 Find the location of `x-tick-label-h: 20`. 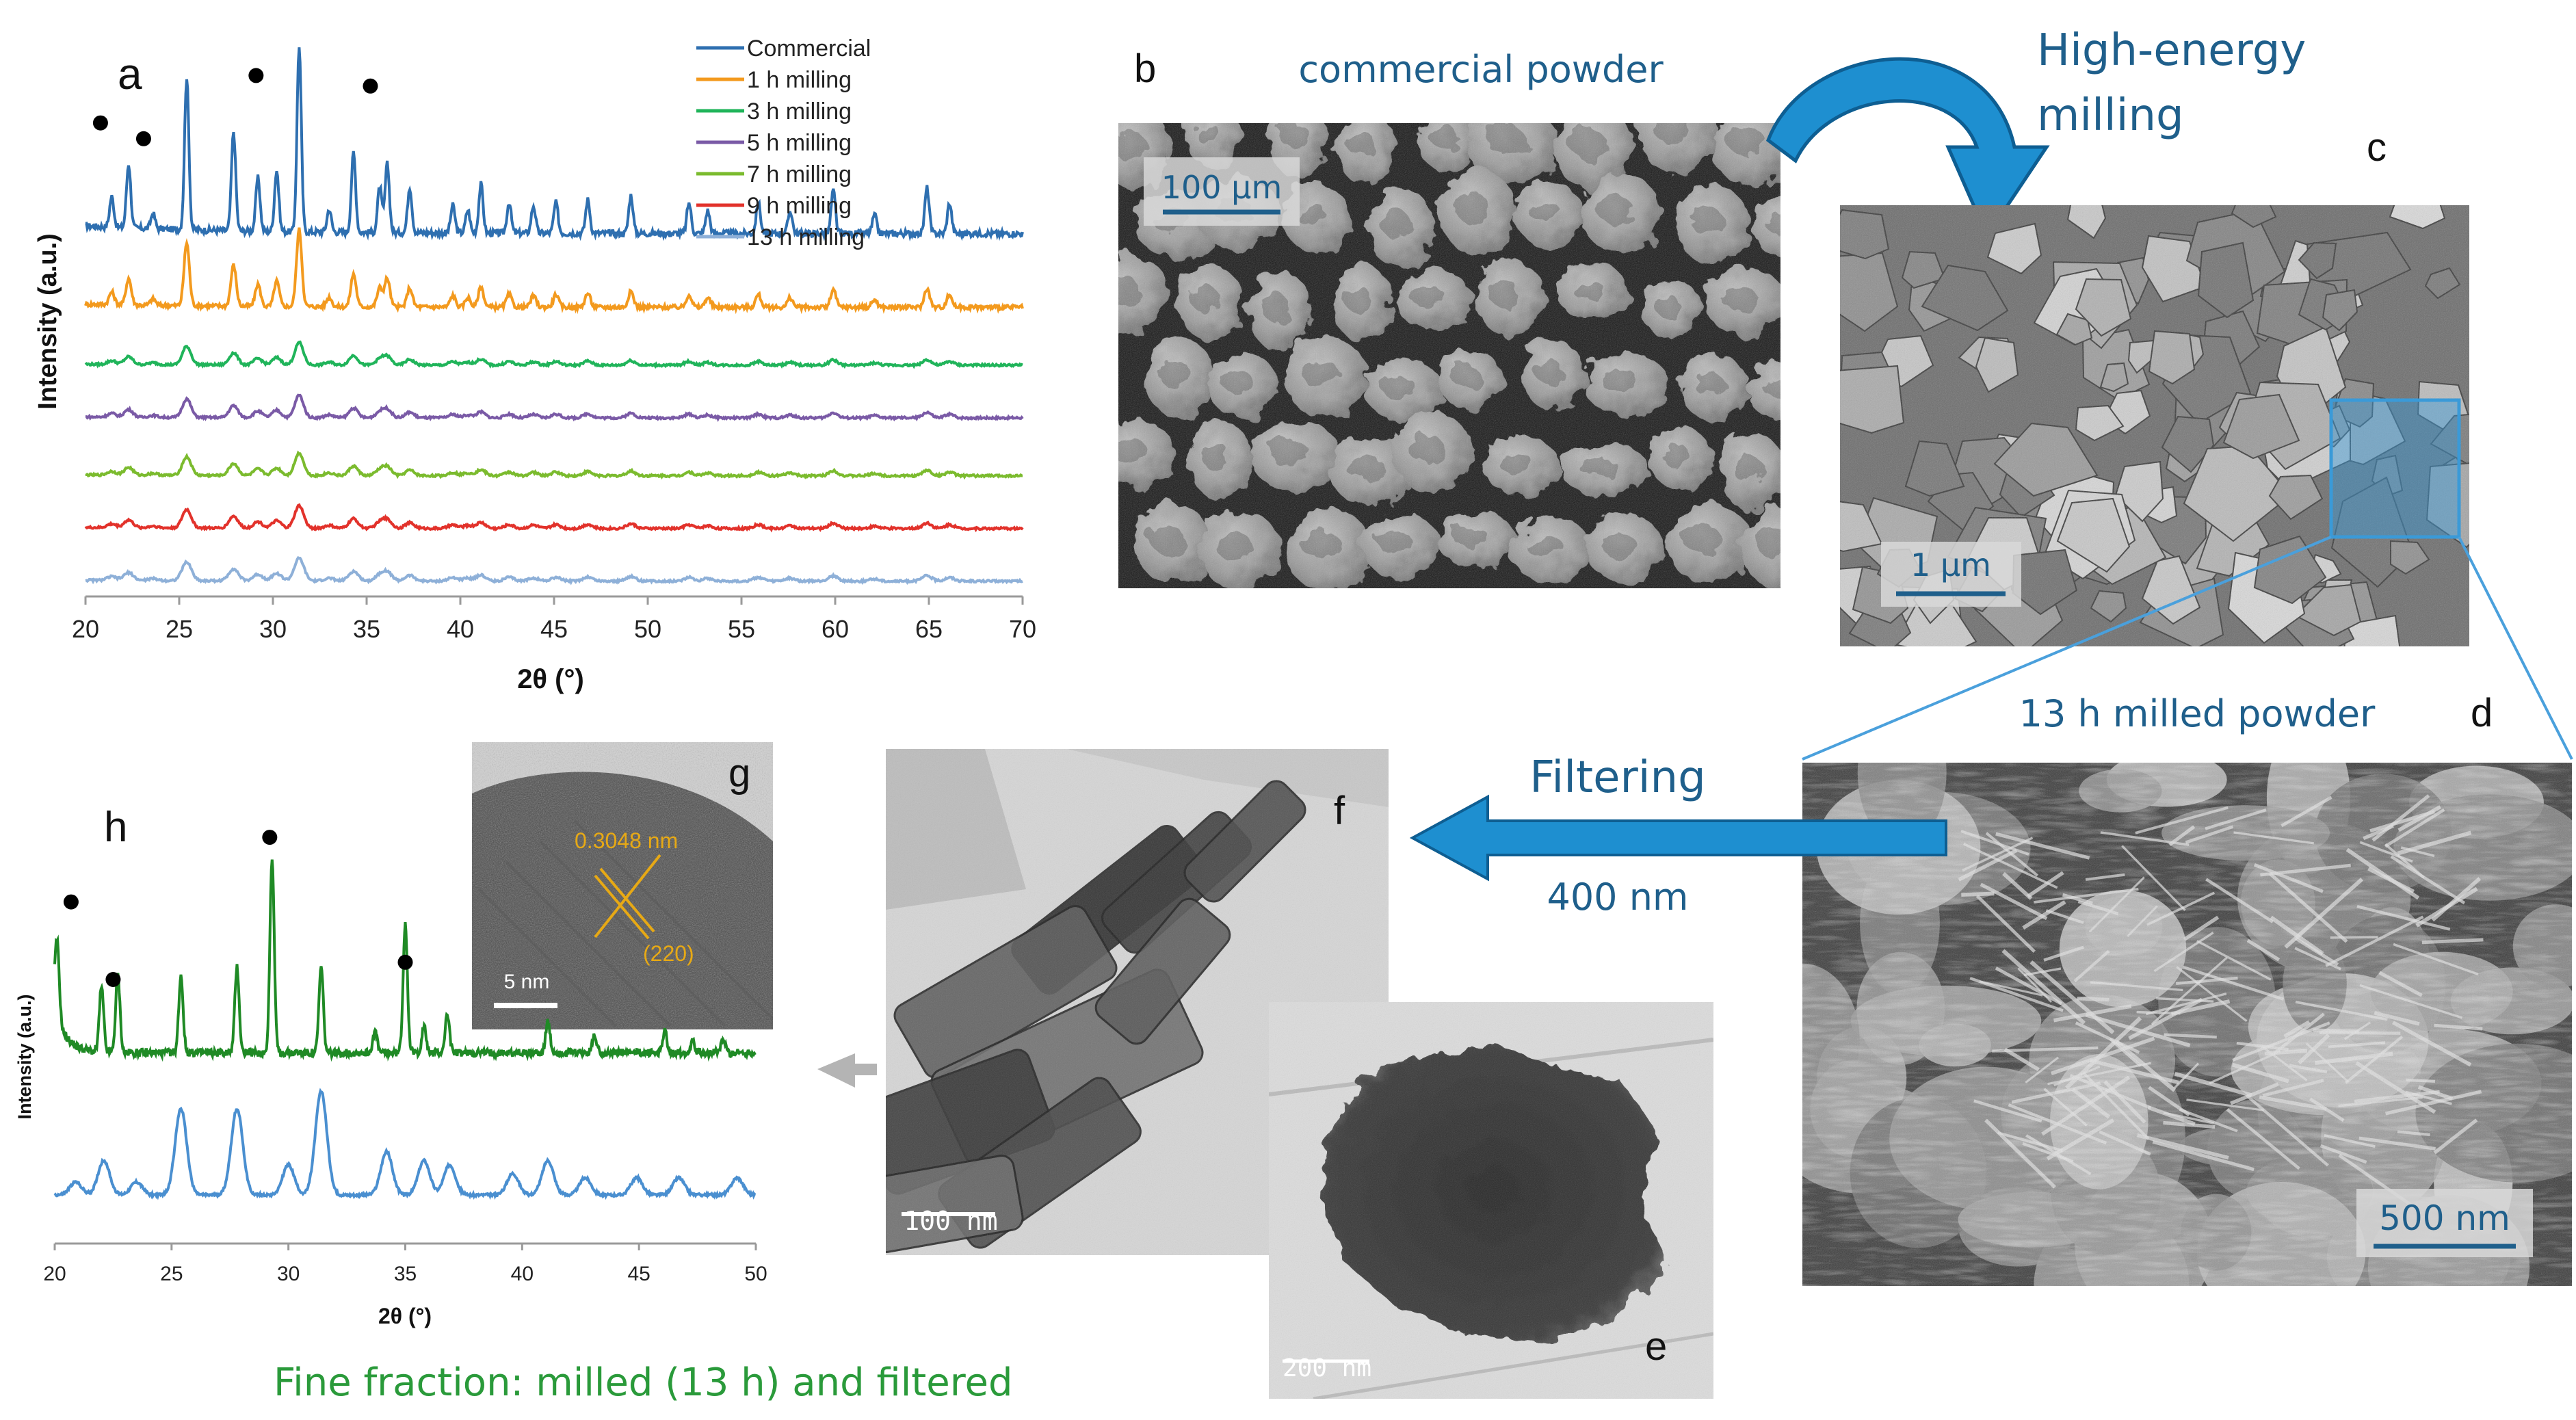

x-tick-label-h: 20 is located at coordinates (54, 1274).